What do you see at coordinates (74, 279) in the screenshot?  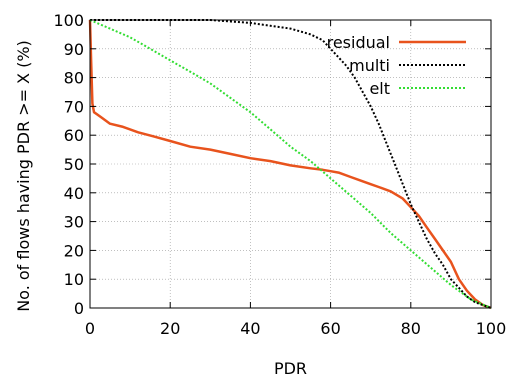 I see `y-tick-label: 10` at bounding box center [74, 279].